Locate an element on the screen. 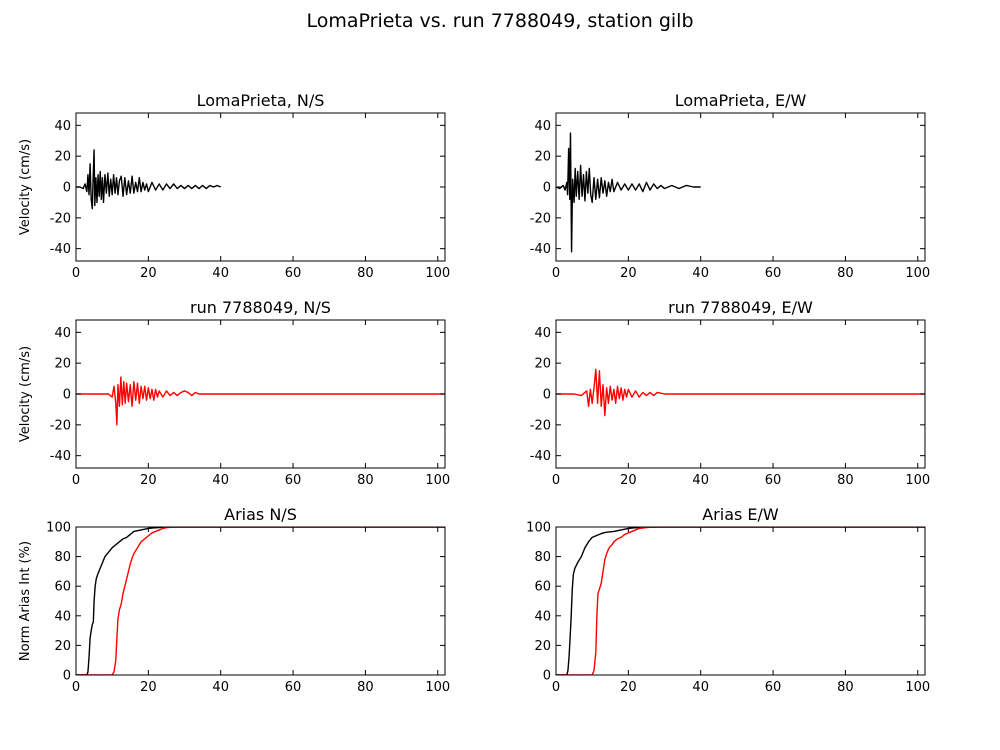 The image size is (1000, 750). chart-title: LomaPrieta, E/W is located at coordinates (741, 100).